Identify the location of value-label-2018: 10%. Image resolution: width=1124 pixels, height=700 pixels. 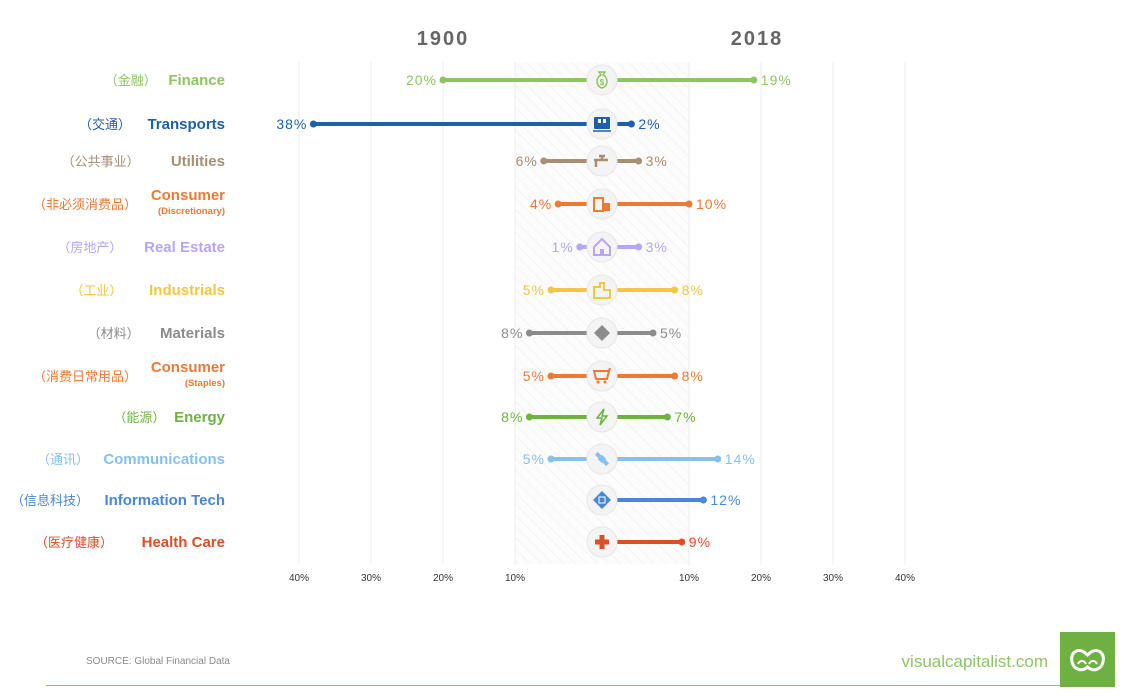
(711, 204).